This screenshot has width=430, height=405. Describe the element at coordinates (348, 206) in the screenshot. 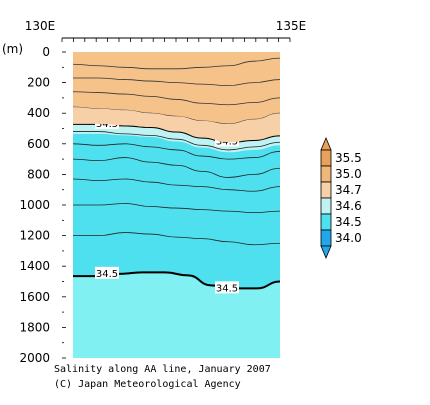

I see `colorbar-label: 34.6` at that location.